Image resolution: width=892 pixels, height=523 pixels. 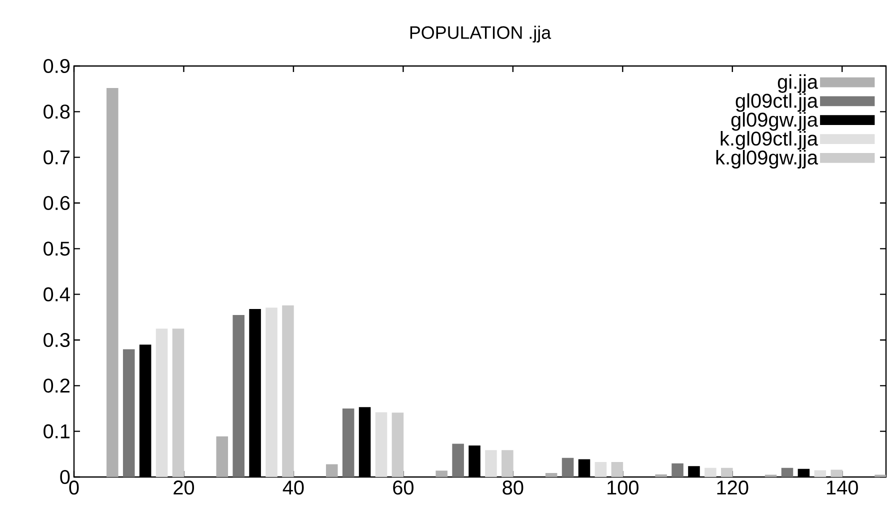 What do you see at coordinates (65, 477) in the screenshot?
I see `y-tick-label: 0` at bounding box center [65, 477].